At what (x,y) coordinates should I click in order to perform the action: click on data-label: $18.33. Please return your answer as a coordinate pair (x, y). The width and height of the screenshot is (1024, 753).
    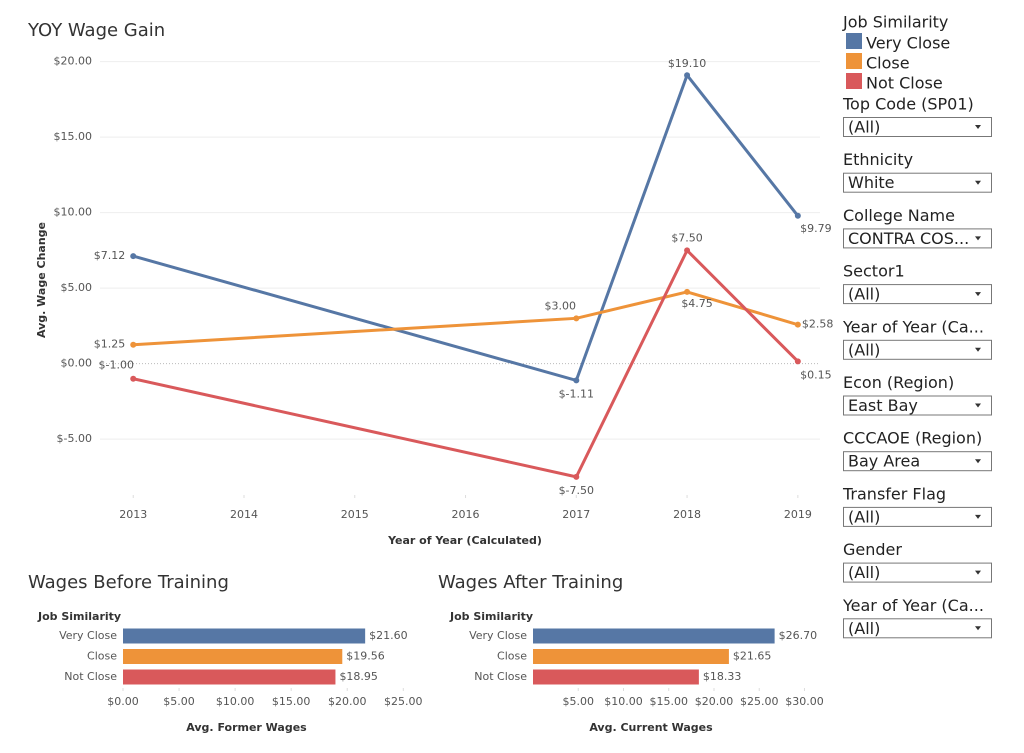
    Looking at the image, I should click on (722, 676).